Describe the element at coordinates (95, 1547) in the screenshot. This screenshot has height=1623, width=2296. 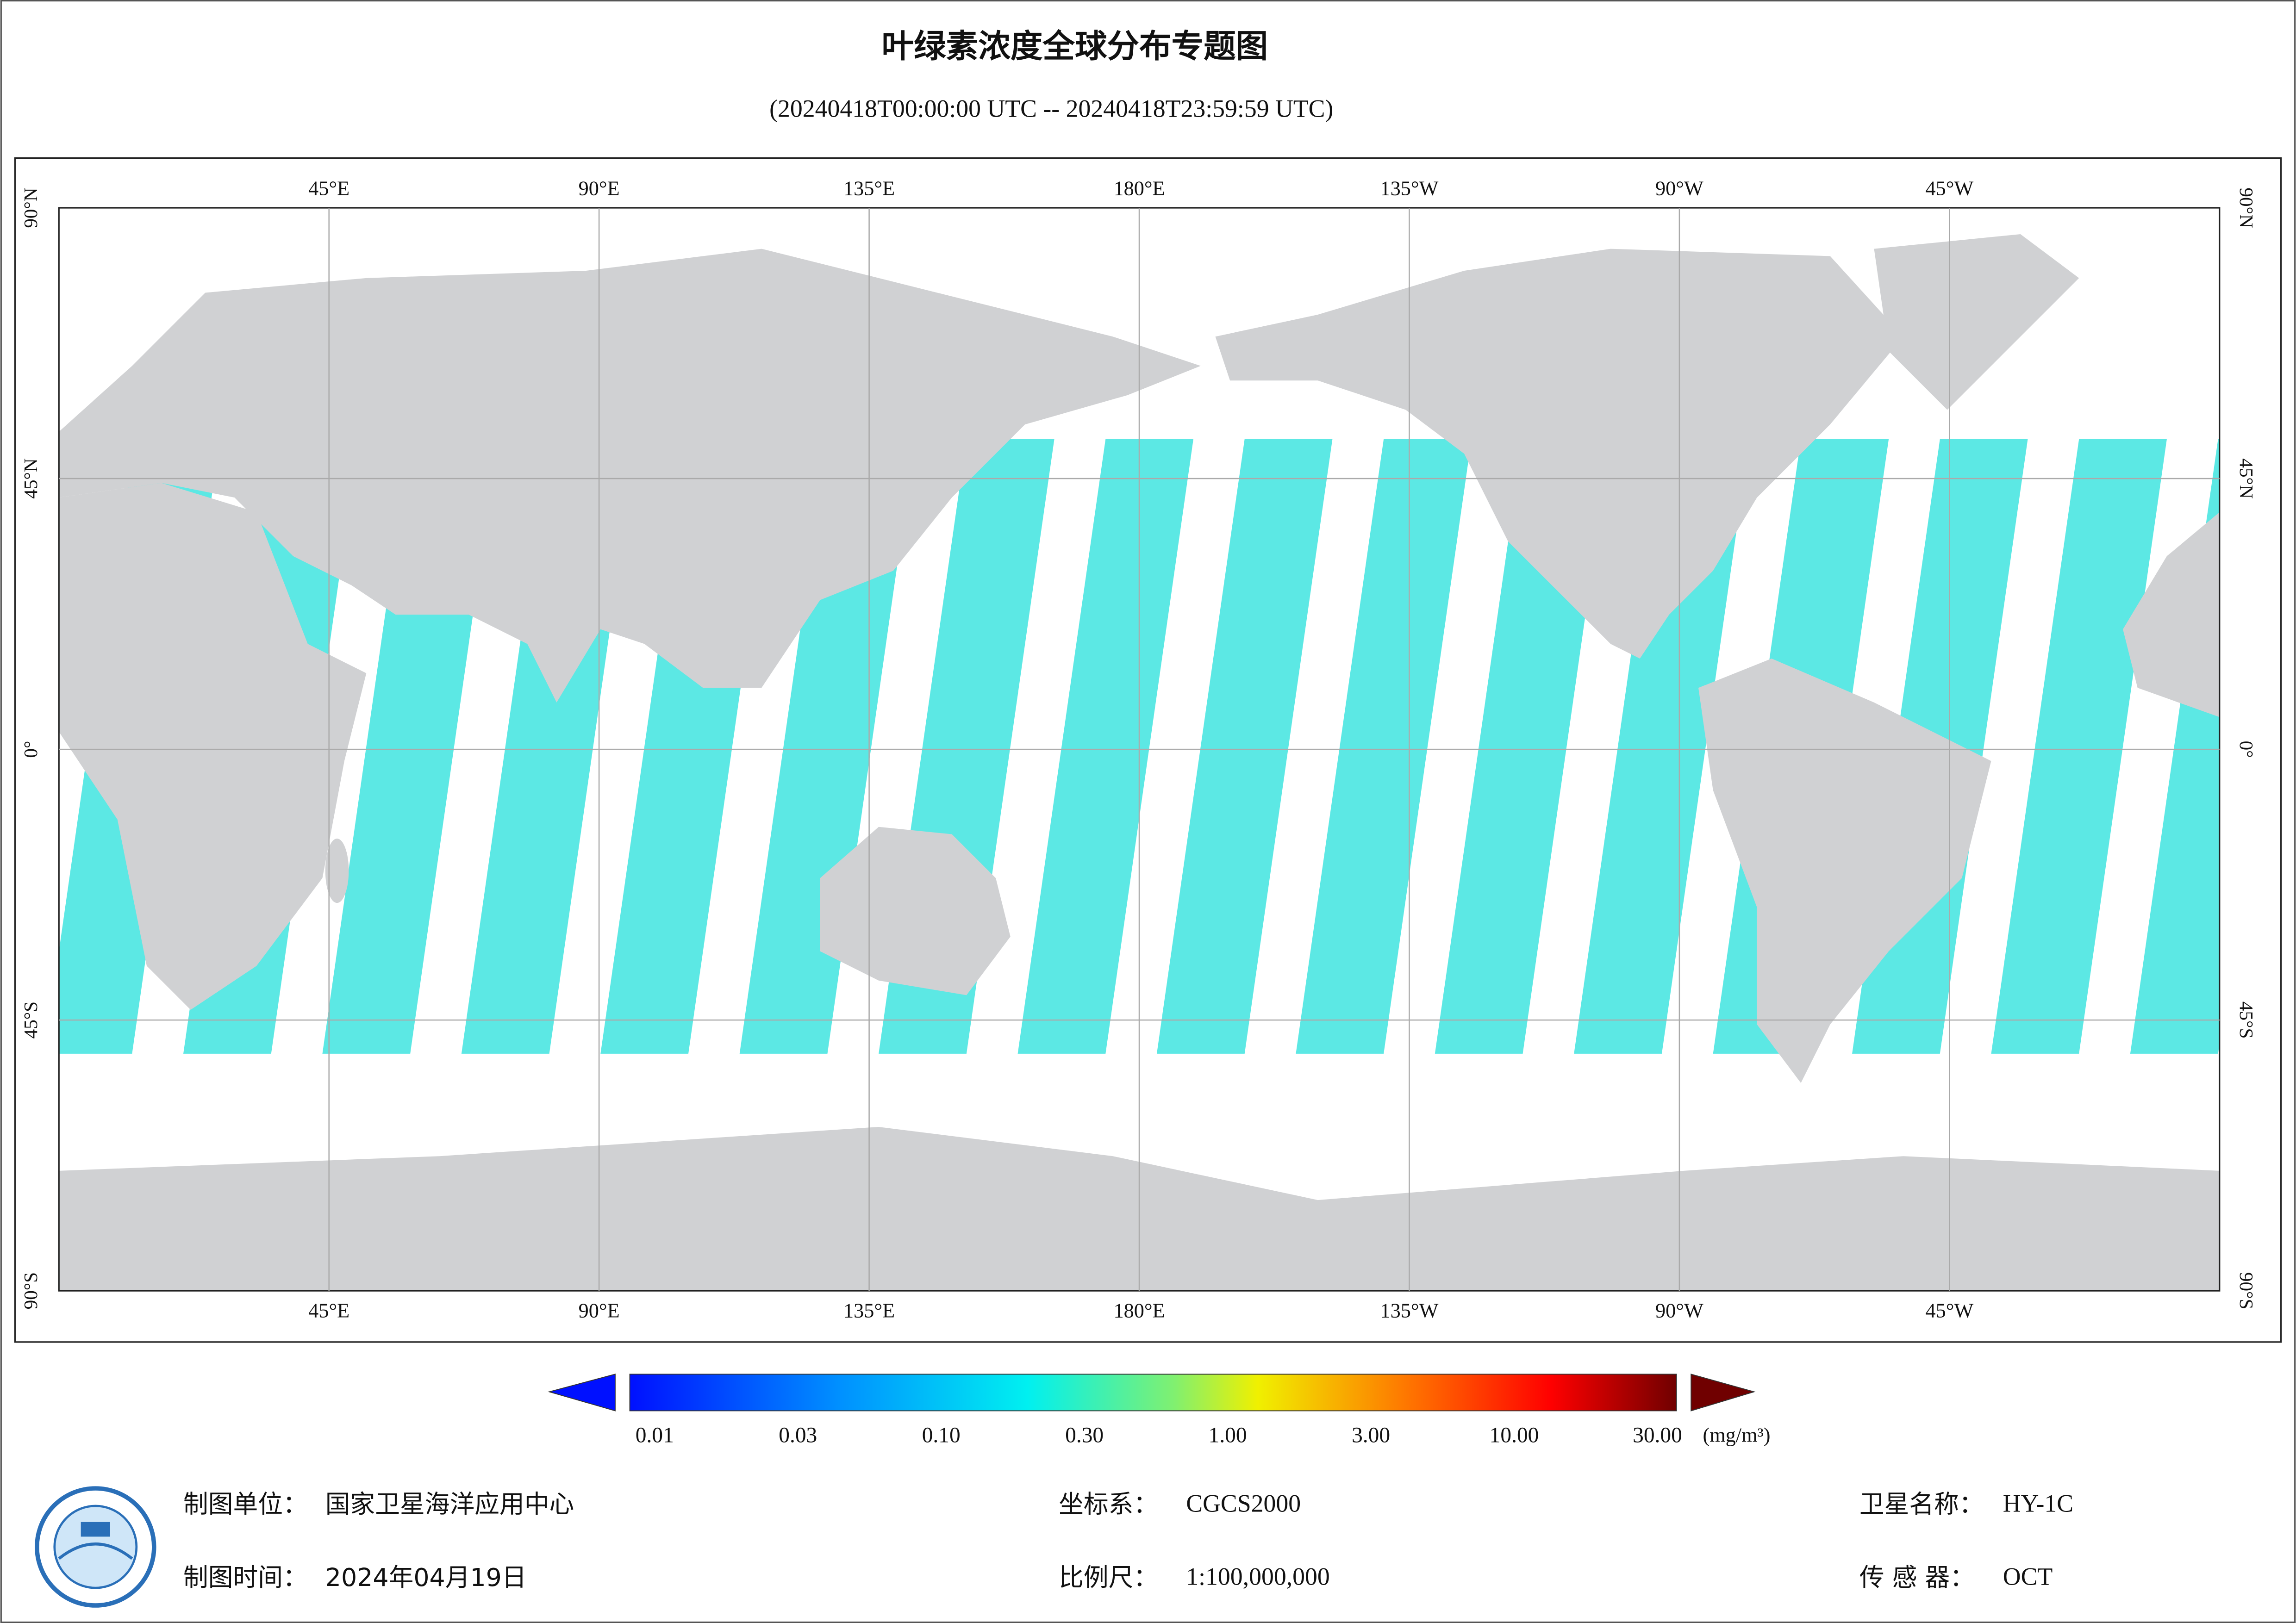
I see `logo` at that location.